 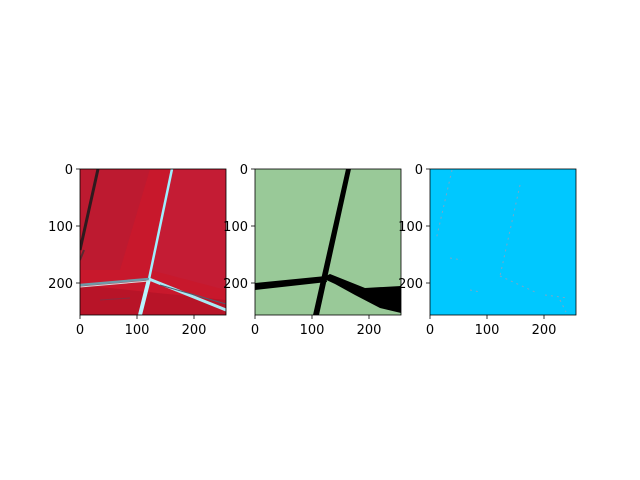 What do you see at coordinates (60, 227) in the screenshot?
I see `panel-1-ytick-100: 100` at bounding box center [60, 227].